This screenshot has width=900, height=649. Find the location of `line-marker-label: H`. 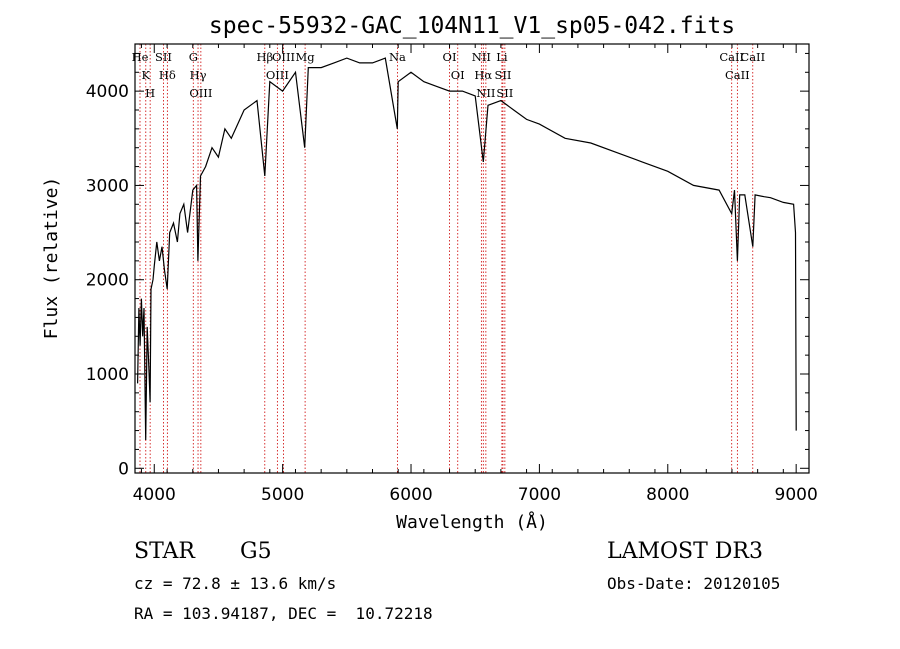

line-marker-label: H is located at coordinates (150, 93).